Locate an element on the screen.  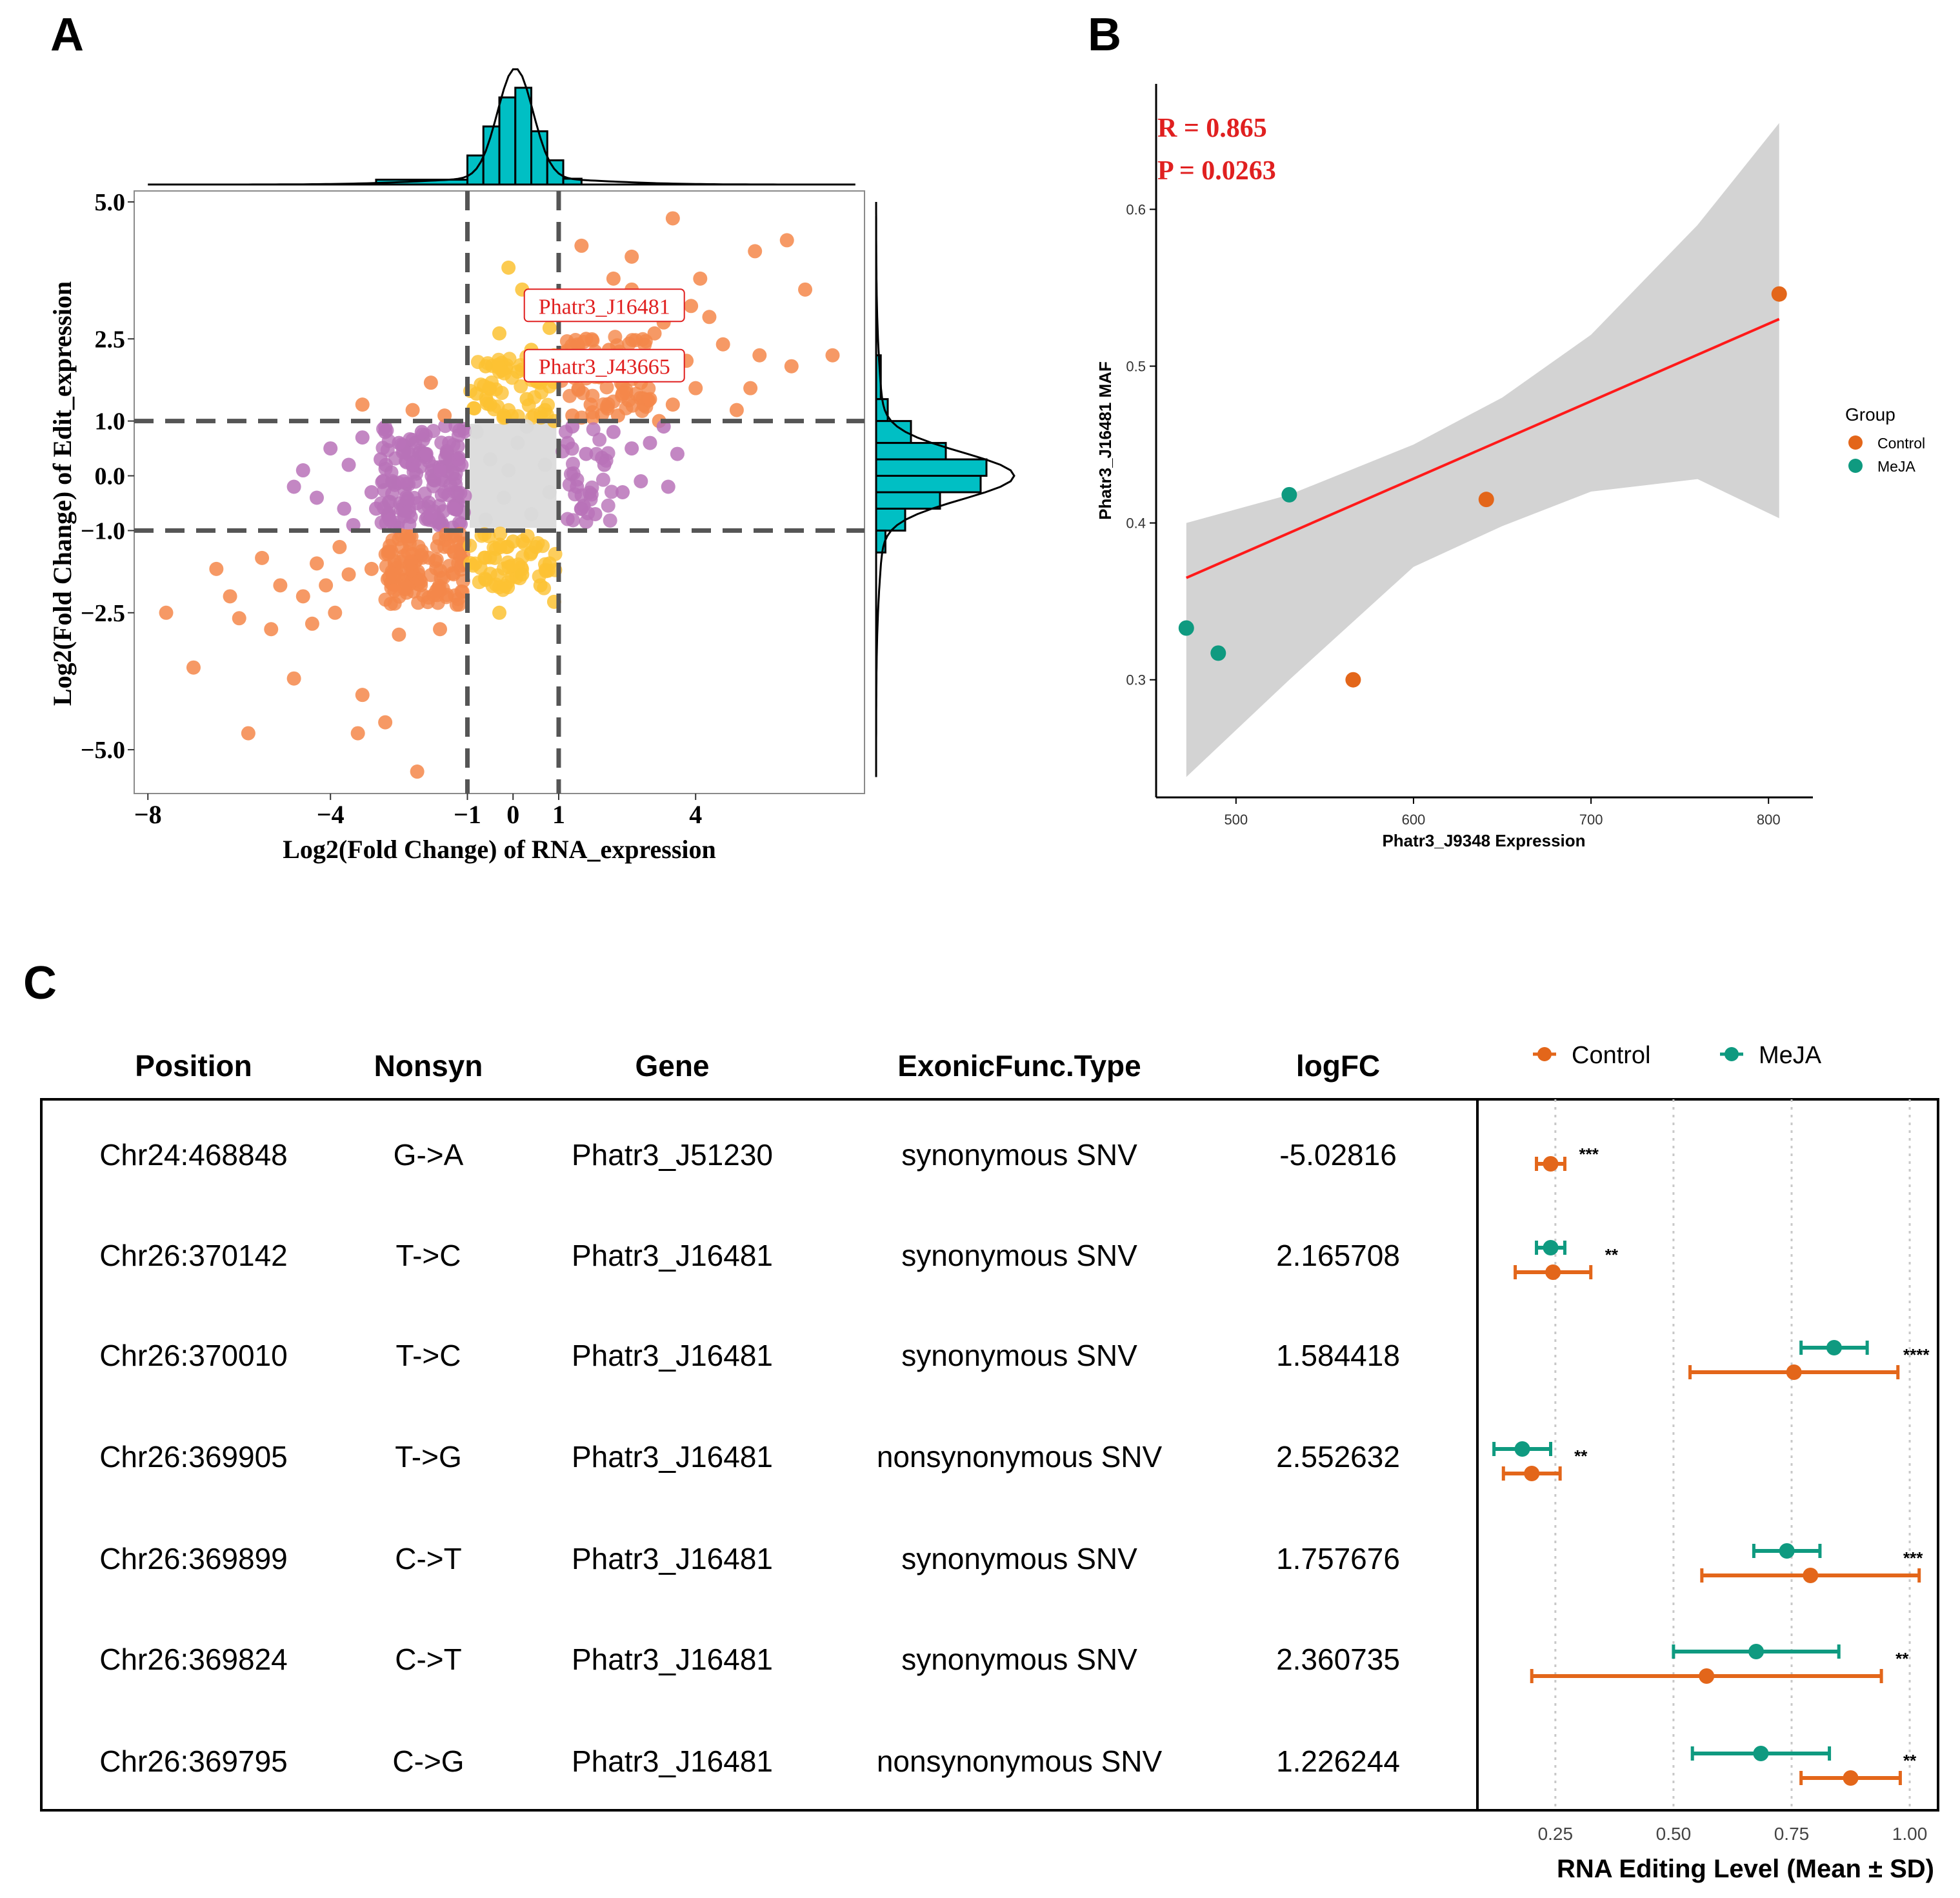
table-cell: Phatr3_J16481 is located at coordinates (672, 1659).